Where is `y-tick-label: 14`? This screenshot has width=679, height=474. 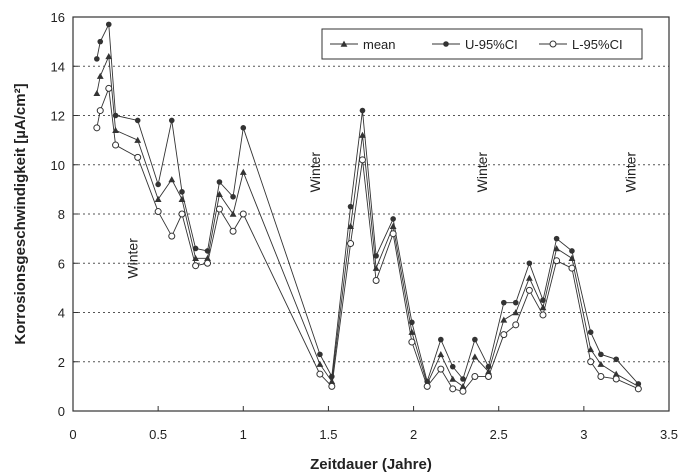
y-tick-label: 14 is located at coordinates (58, 66).